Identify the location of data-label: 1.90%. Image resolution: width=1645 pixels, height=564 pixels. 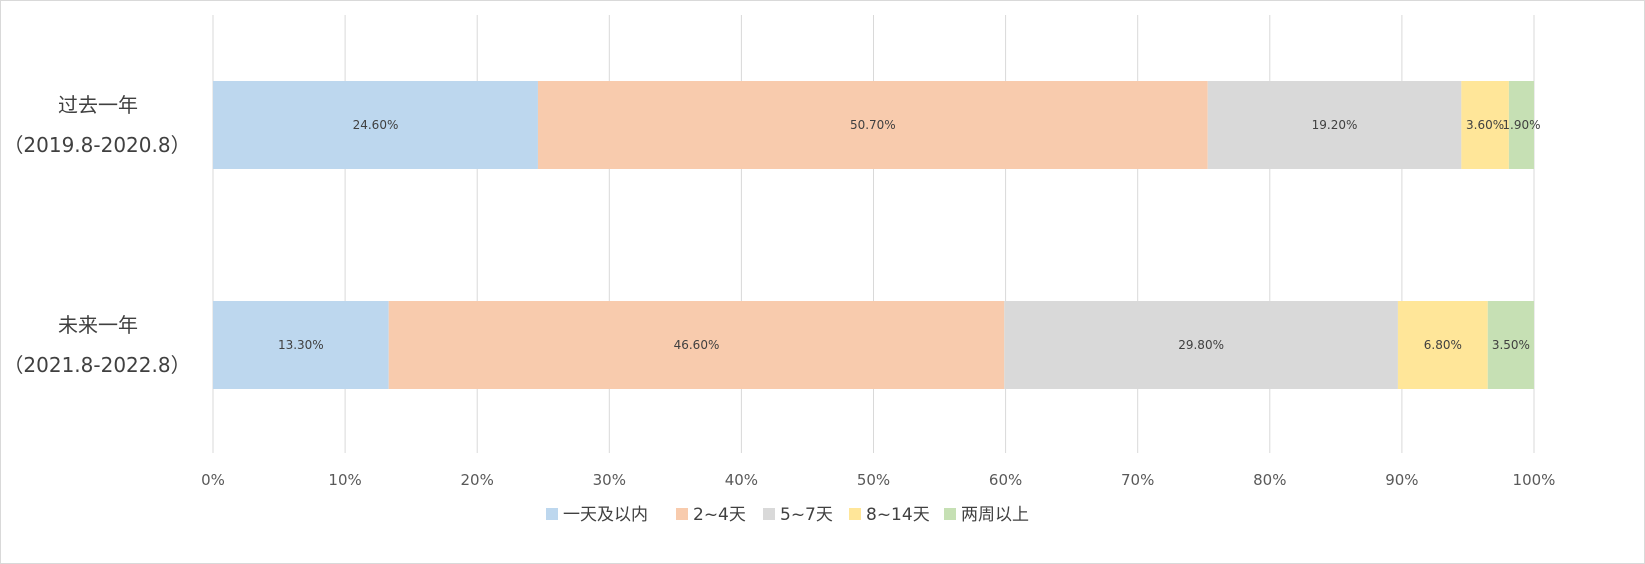
(1521, 125).